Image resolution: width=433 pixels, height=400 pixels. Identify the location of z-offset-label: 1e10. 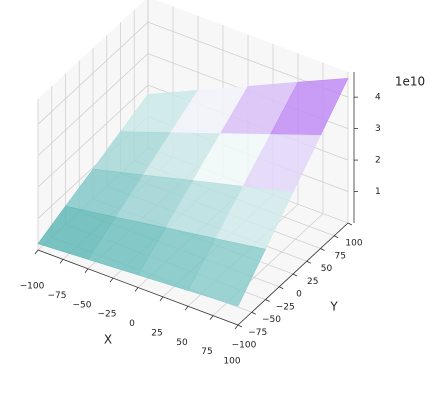
(410, 82).